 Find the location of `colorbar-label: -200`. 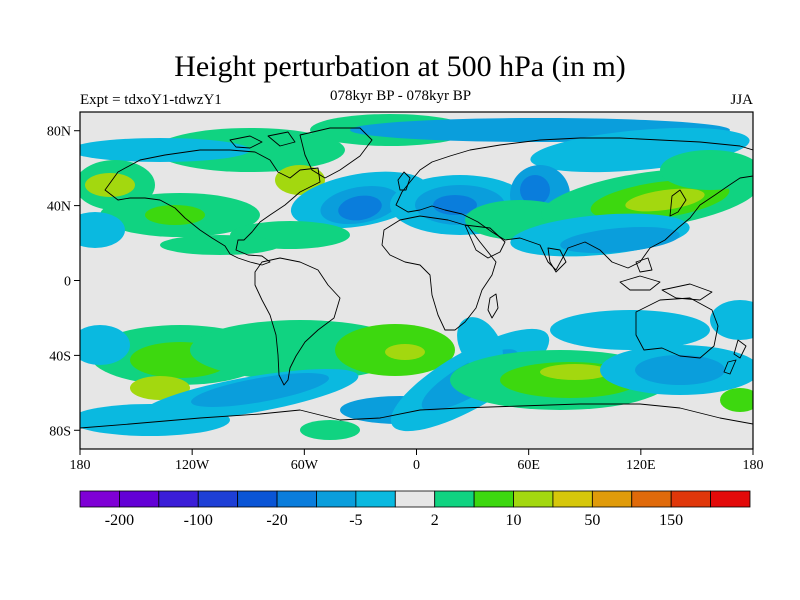

colorbar-label: -200 is located at coordinates (119, 520).